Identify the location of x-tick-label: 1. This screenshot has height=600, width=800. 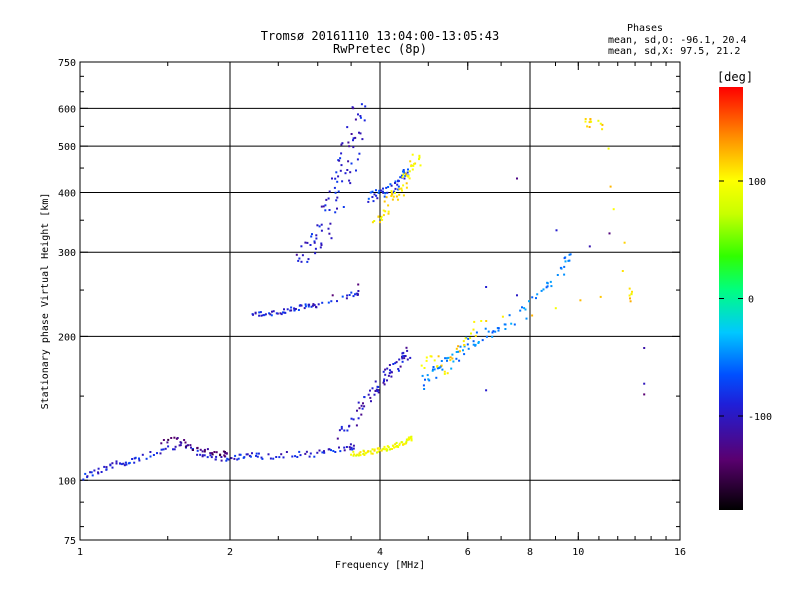
(80, 552).